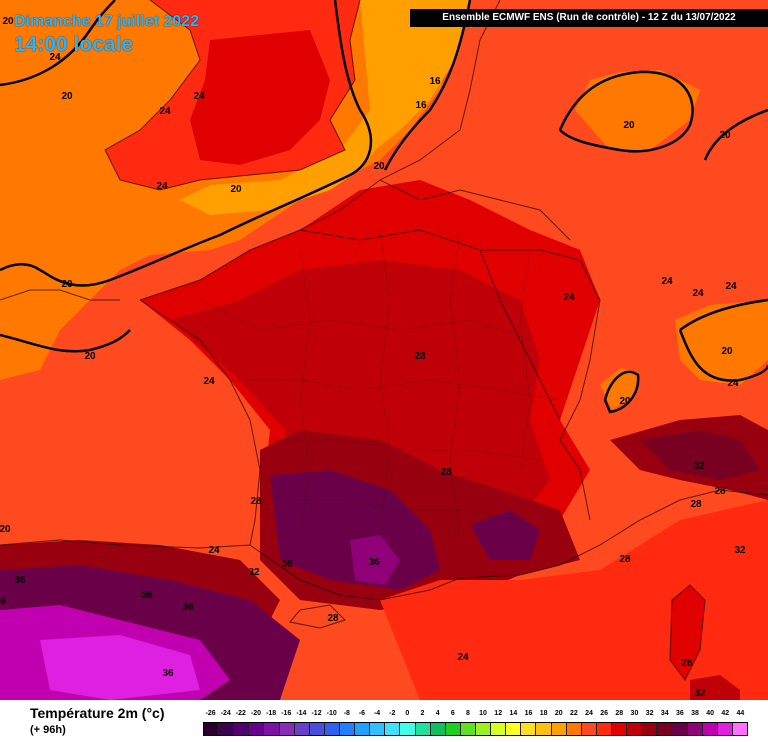 The height and width of the screenshot is (742, 768). What do you see at coordinates (573, 713) in the screenshot?
I see `scale-tick-label: 22` at bounding box center [573, 713].